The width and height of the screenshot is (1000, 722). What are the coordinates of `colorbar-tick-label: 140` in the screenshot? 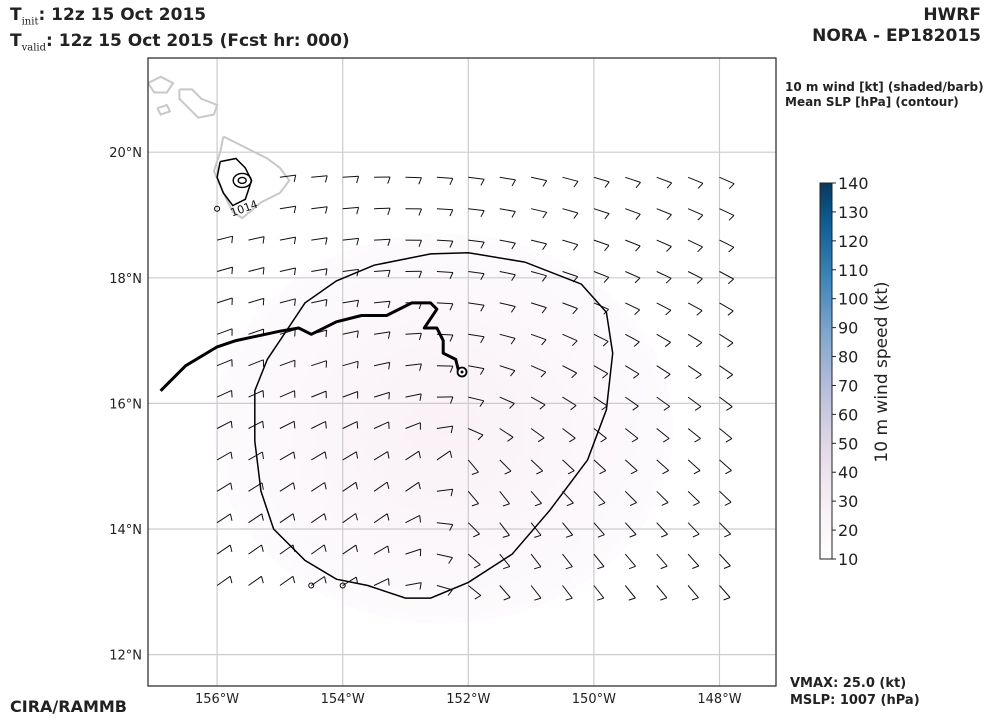 It's located at (853, 183).